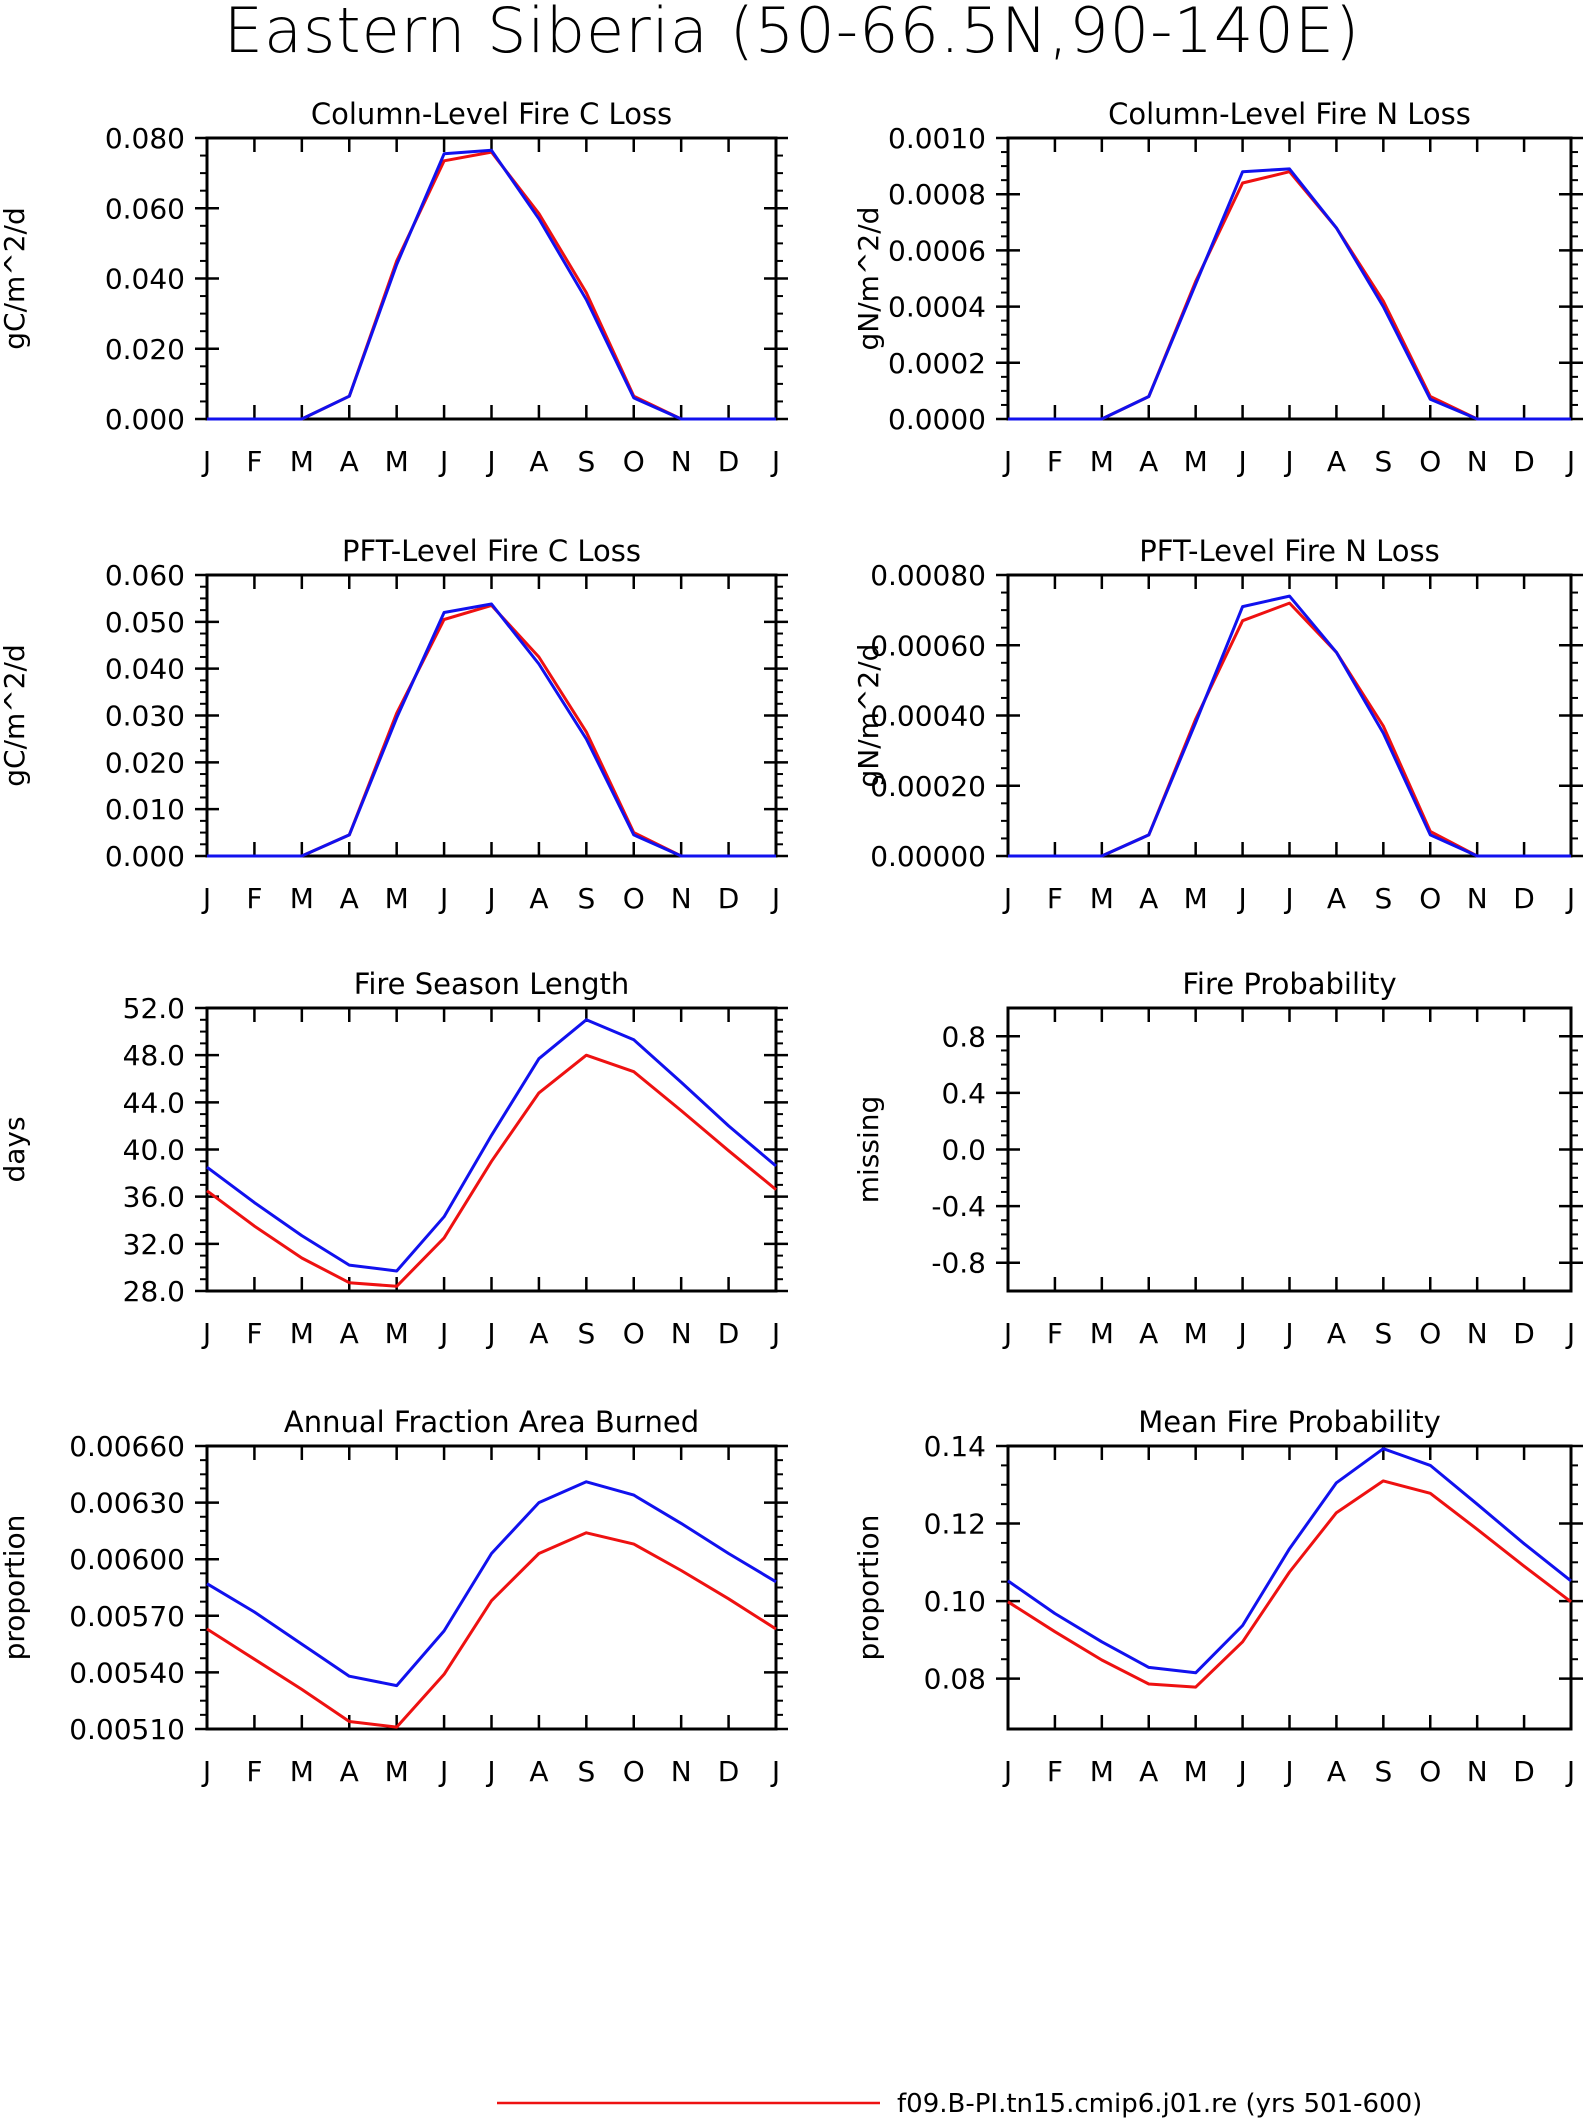 The height and width of the screenshot is (2119, 1585). I want to click on y-tick-label: 0.00630, so click(127, 1503).